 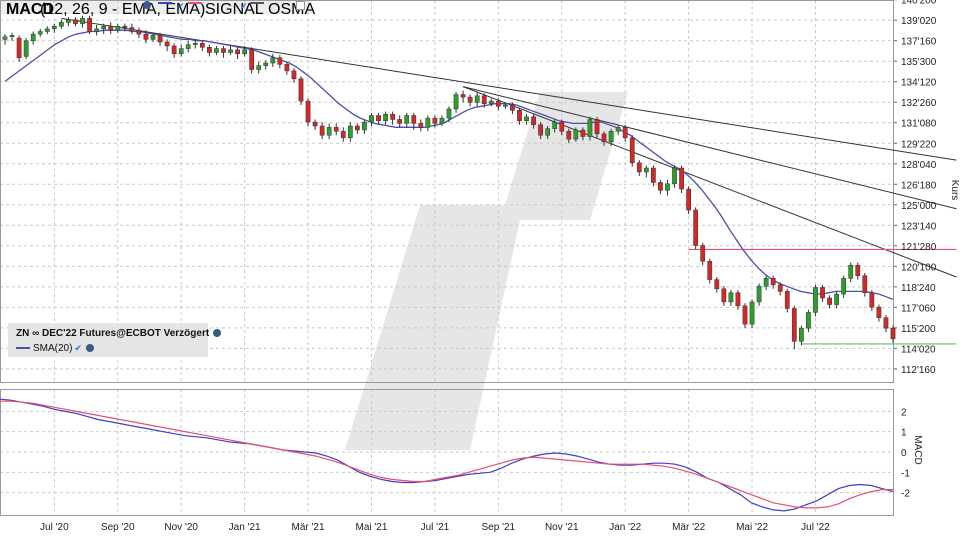 I want to click on time-tick-label: Mär '22, so click(x=688, y=527).